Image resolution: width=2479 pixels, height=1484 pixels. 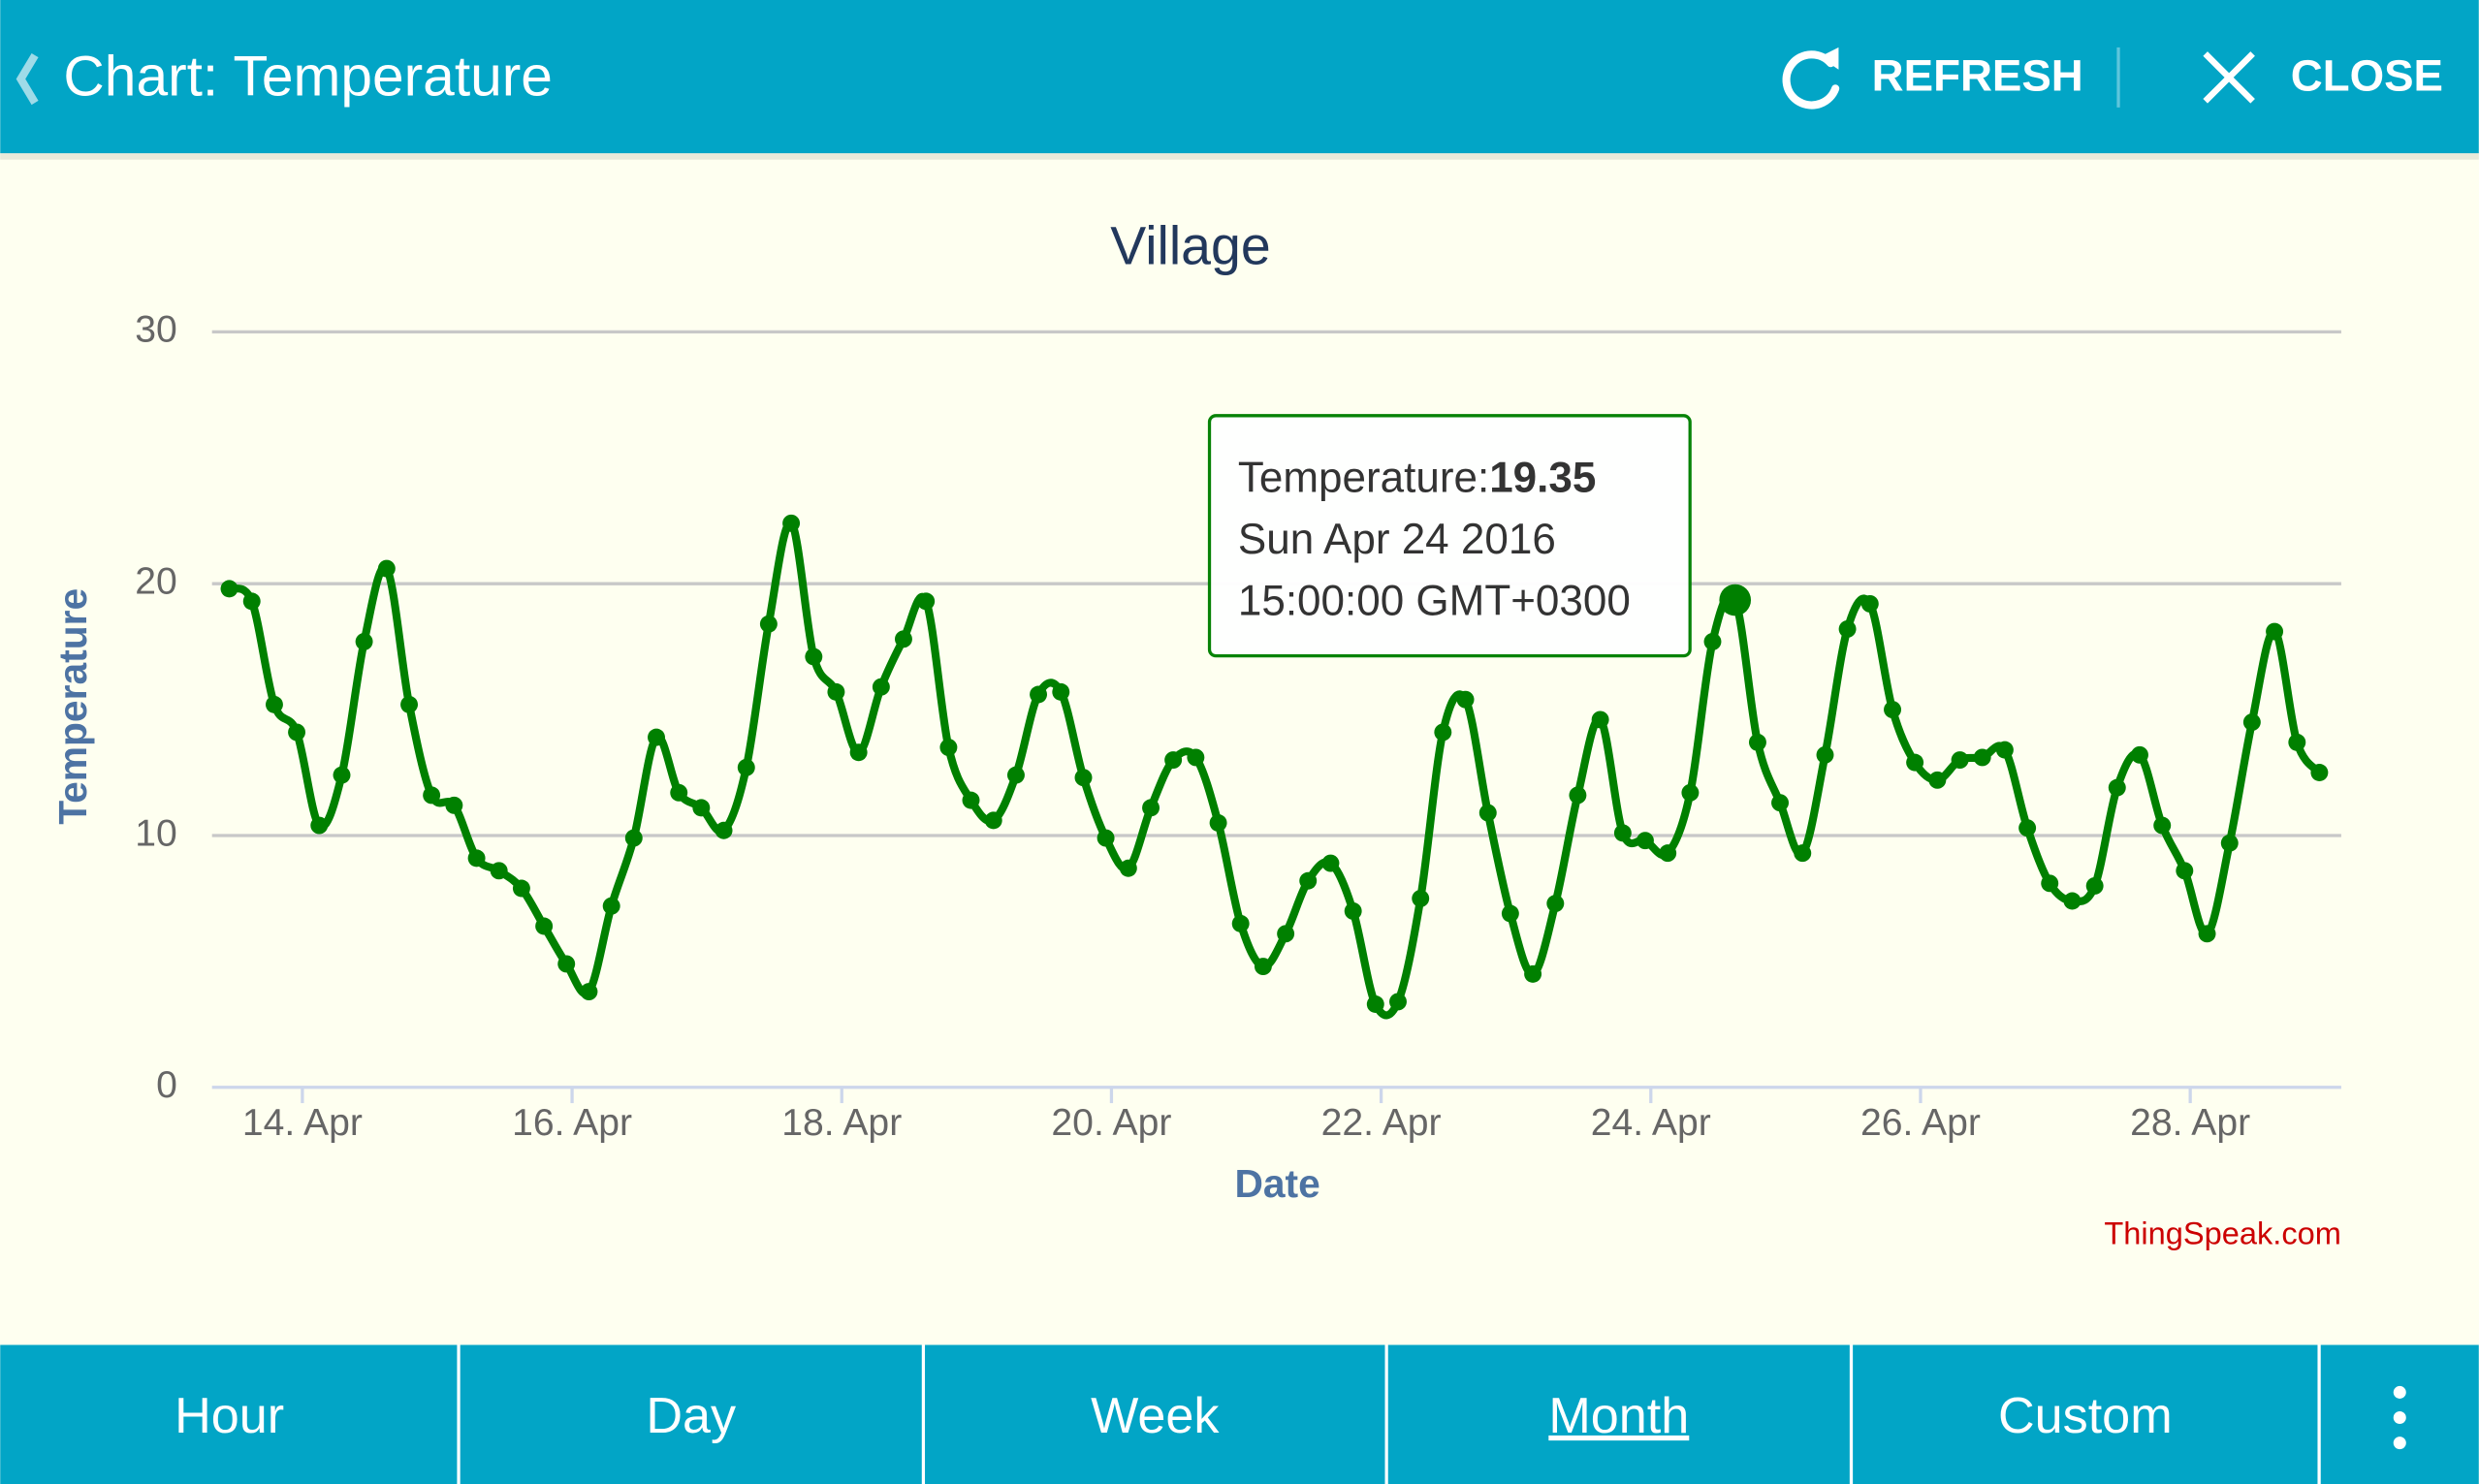 What do you see at coordinates (230, 1416) in the screenshot?
I see `tab: Hour` at bounding box center [230, 1416].